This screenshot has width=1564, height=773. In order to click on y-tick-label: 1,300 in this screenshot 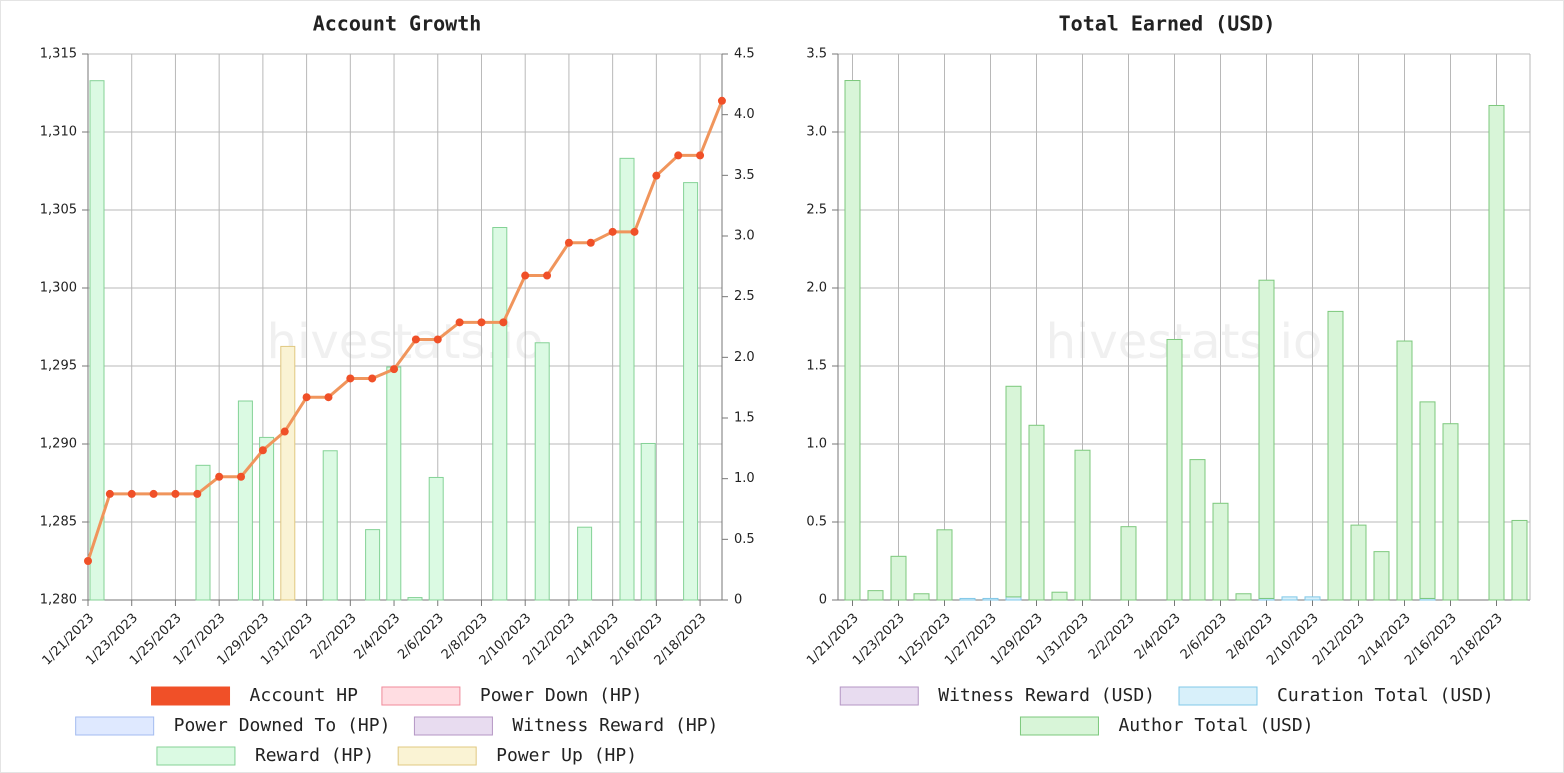, I will do `click(58, 288)`.